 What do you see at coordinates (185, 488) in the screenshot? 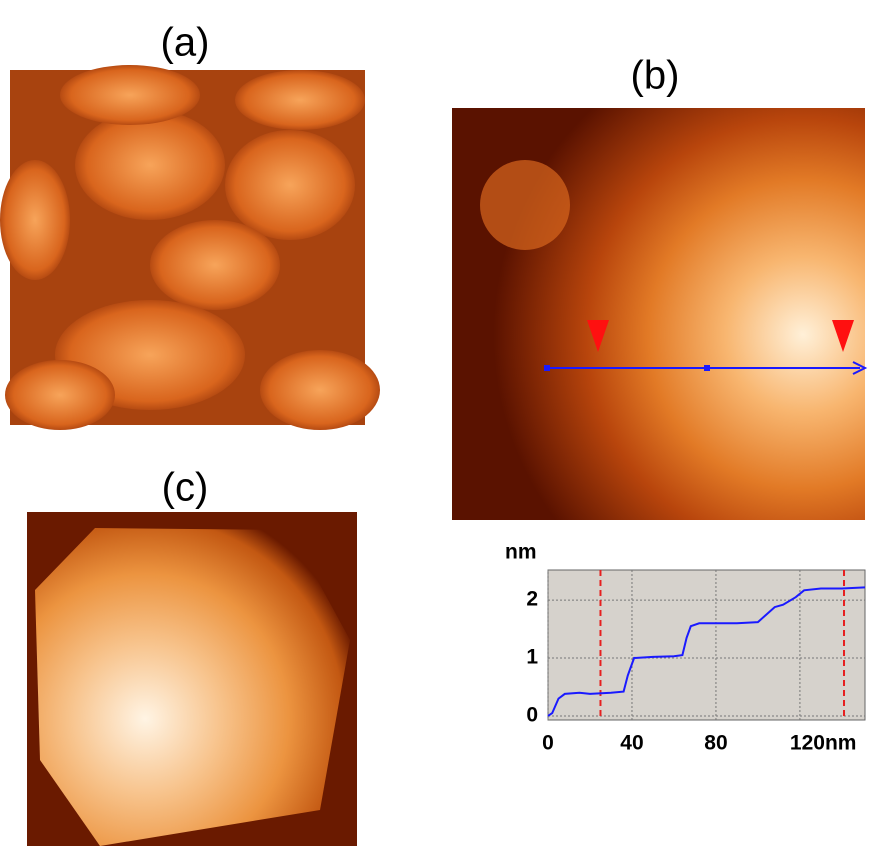
I see `panel-label: (c)` at bounding box center [185, 488].